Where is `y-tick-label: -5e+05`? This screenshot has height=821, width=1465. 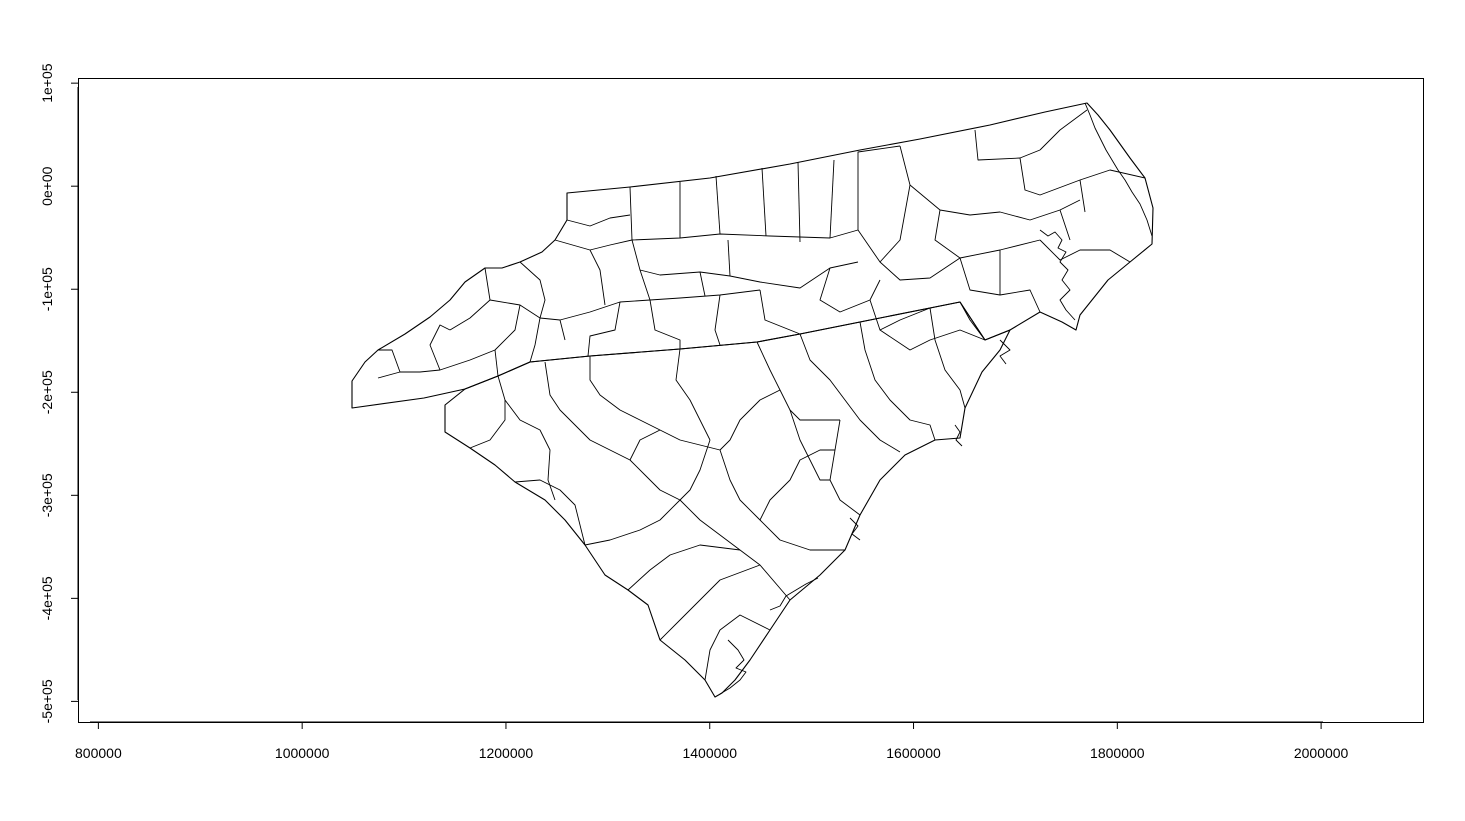
y-tick-label: -5e+05 is located at coordinates (47, 701).